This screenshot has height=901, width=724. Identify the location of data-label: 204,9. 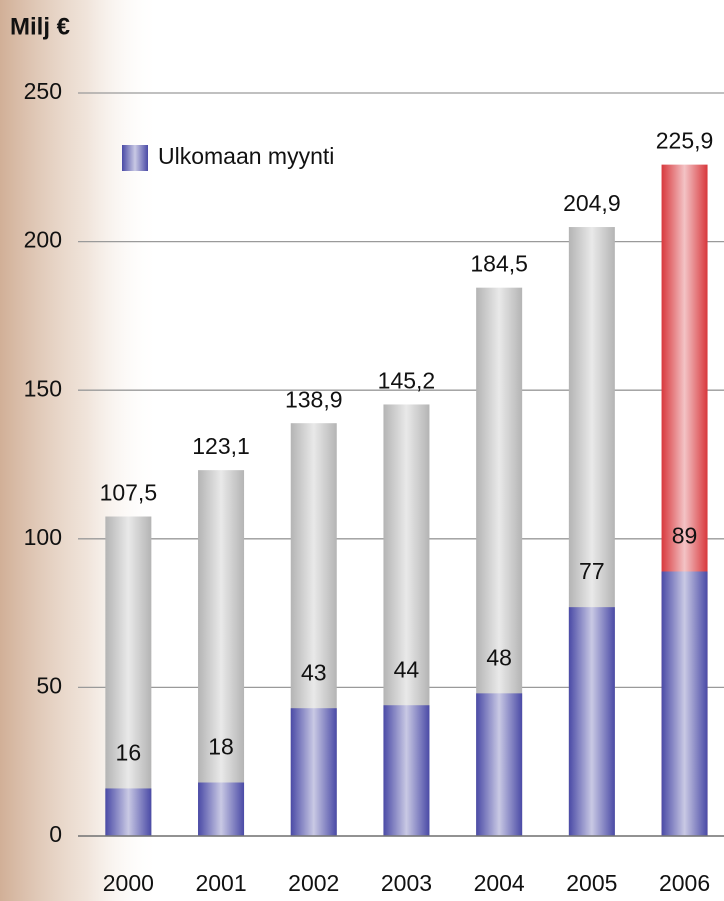
(592, 203).